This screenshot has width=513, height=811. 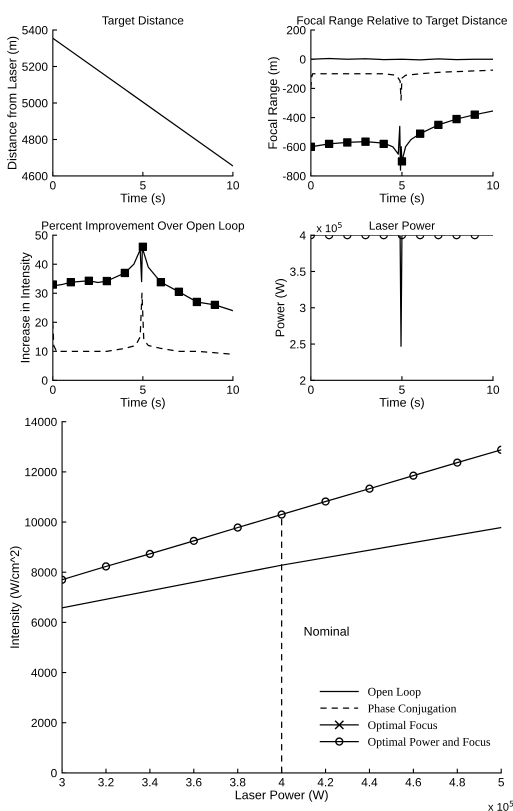 I want to click on ref-line-label: Nominal, so click(x=326, y=631).